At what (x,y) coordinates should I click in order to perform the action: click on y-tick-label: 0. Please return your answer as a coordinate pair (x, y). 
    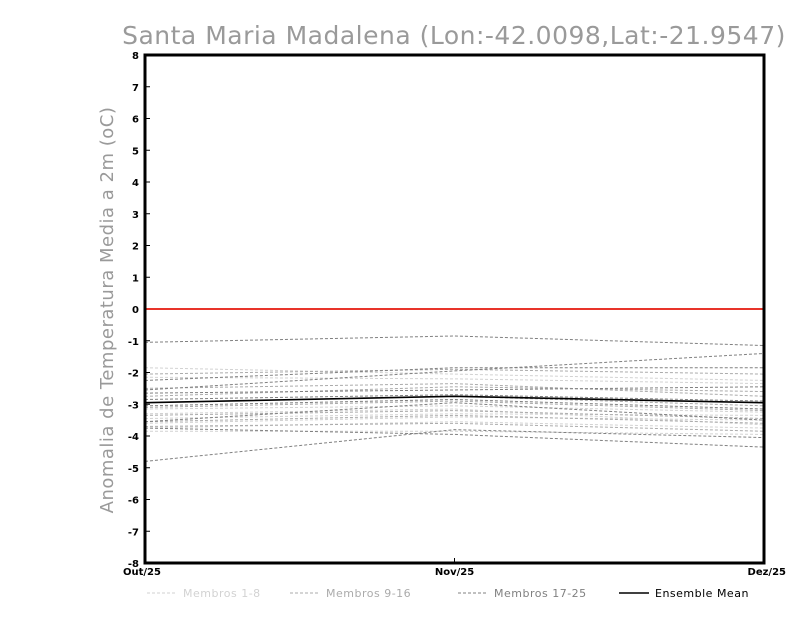
    Looking at the image, I should click on (135, 310).